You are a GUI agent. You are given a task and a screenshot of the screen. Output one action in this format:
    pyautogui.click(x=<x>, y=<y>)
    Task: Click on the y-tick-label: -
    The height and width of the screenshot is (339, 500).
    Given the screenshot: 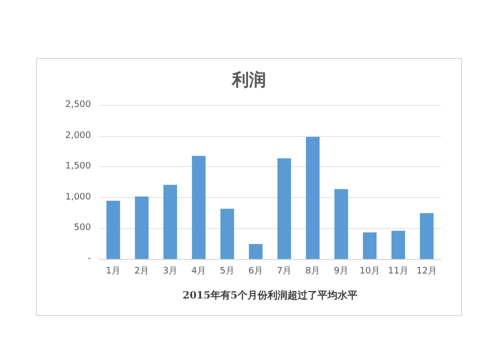 What is the action you would take?
    pyautogui.click(x=89, y=259)
    